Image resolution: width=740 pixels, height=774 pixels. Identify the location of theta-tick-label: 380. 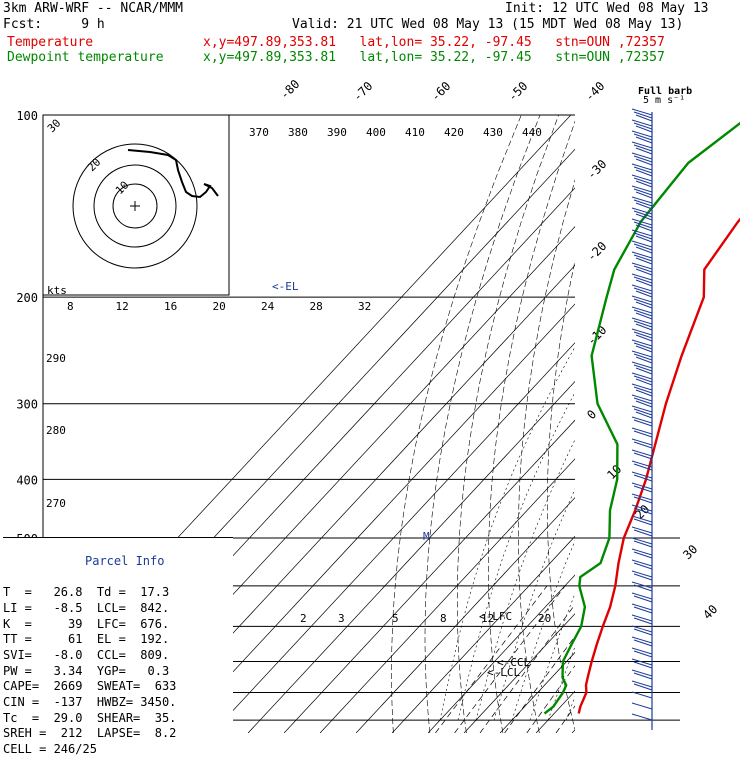
(298, 132).